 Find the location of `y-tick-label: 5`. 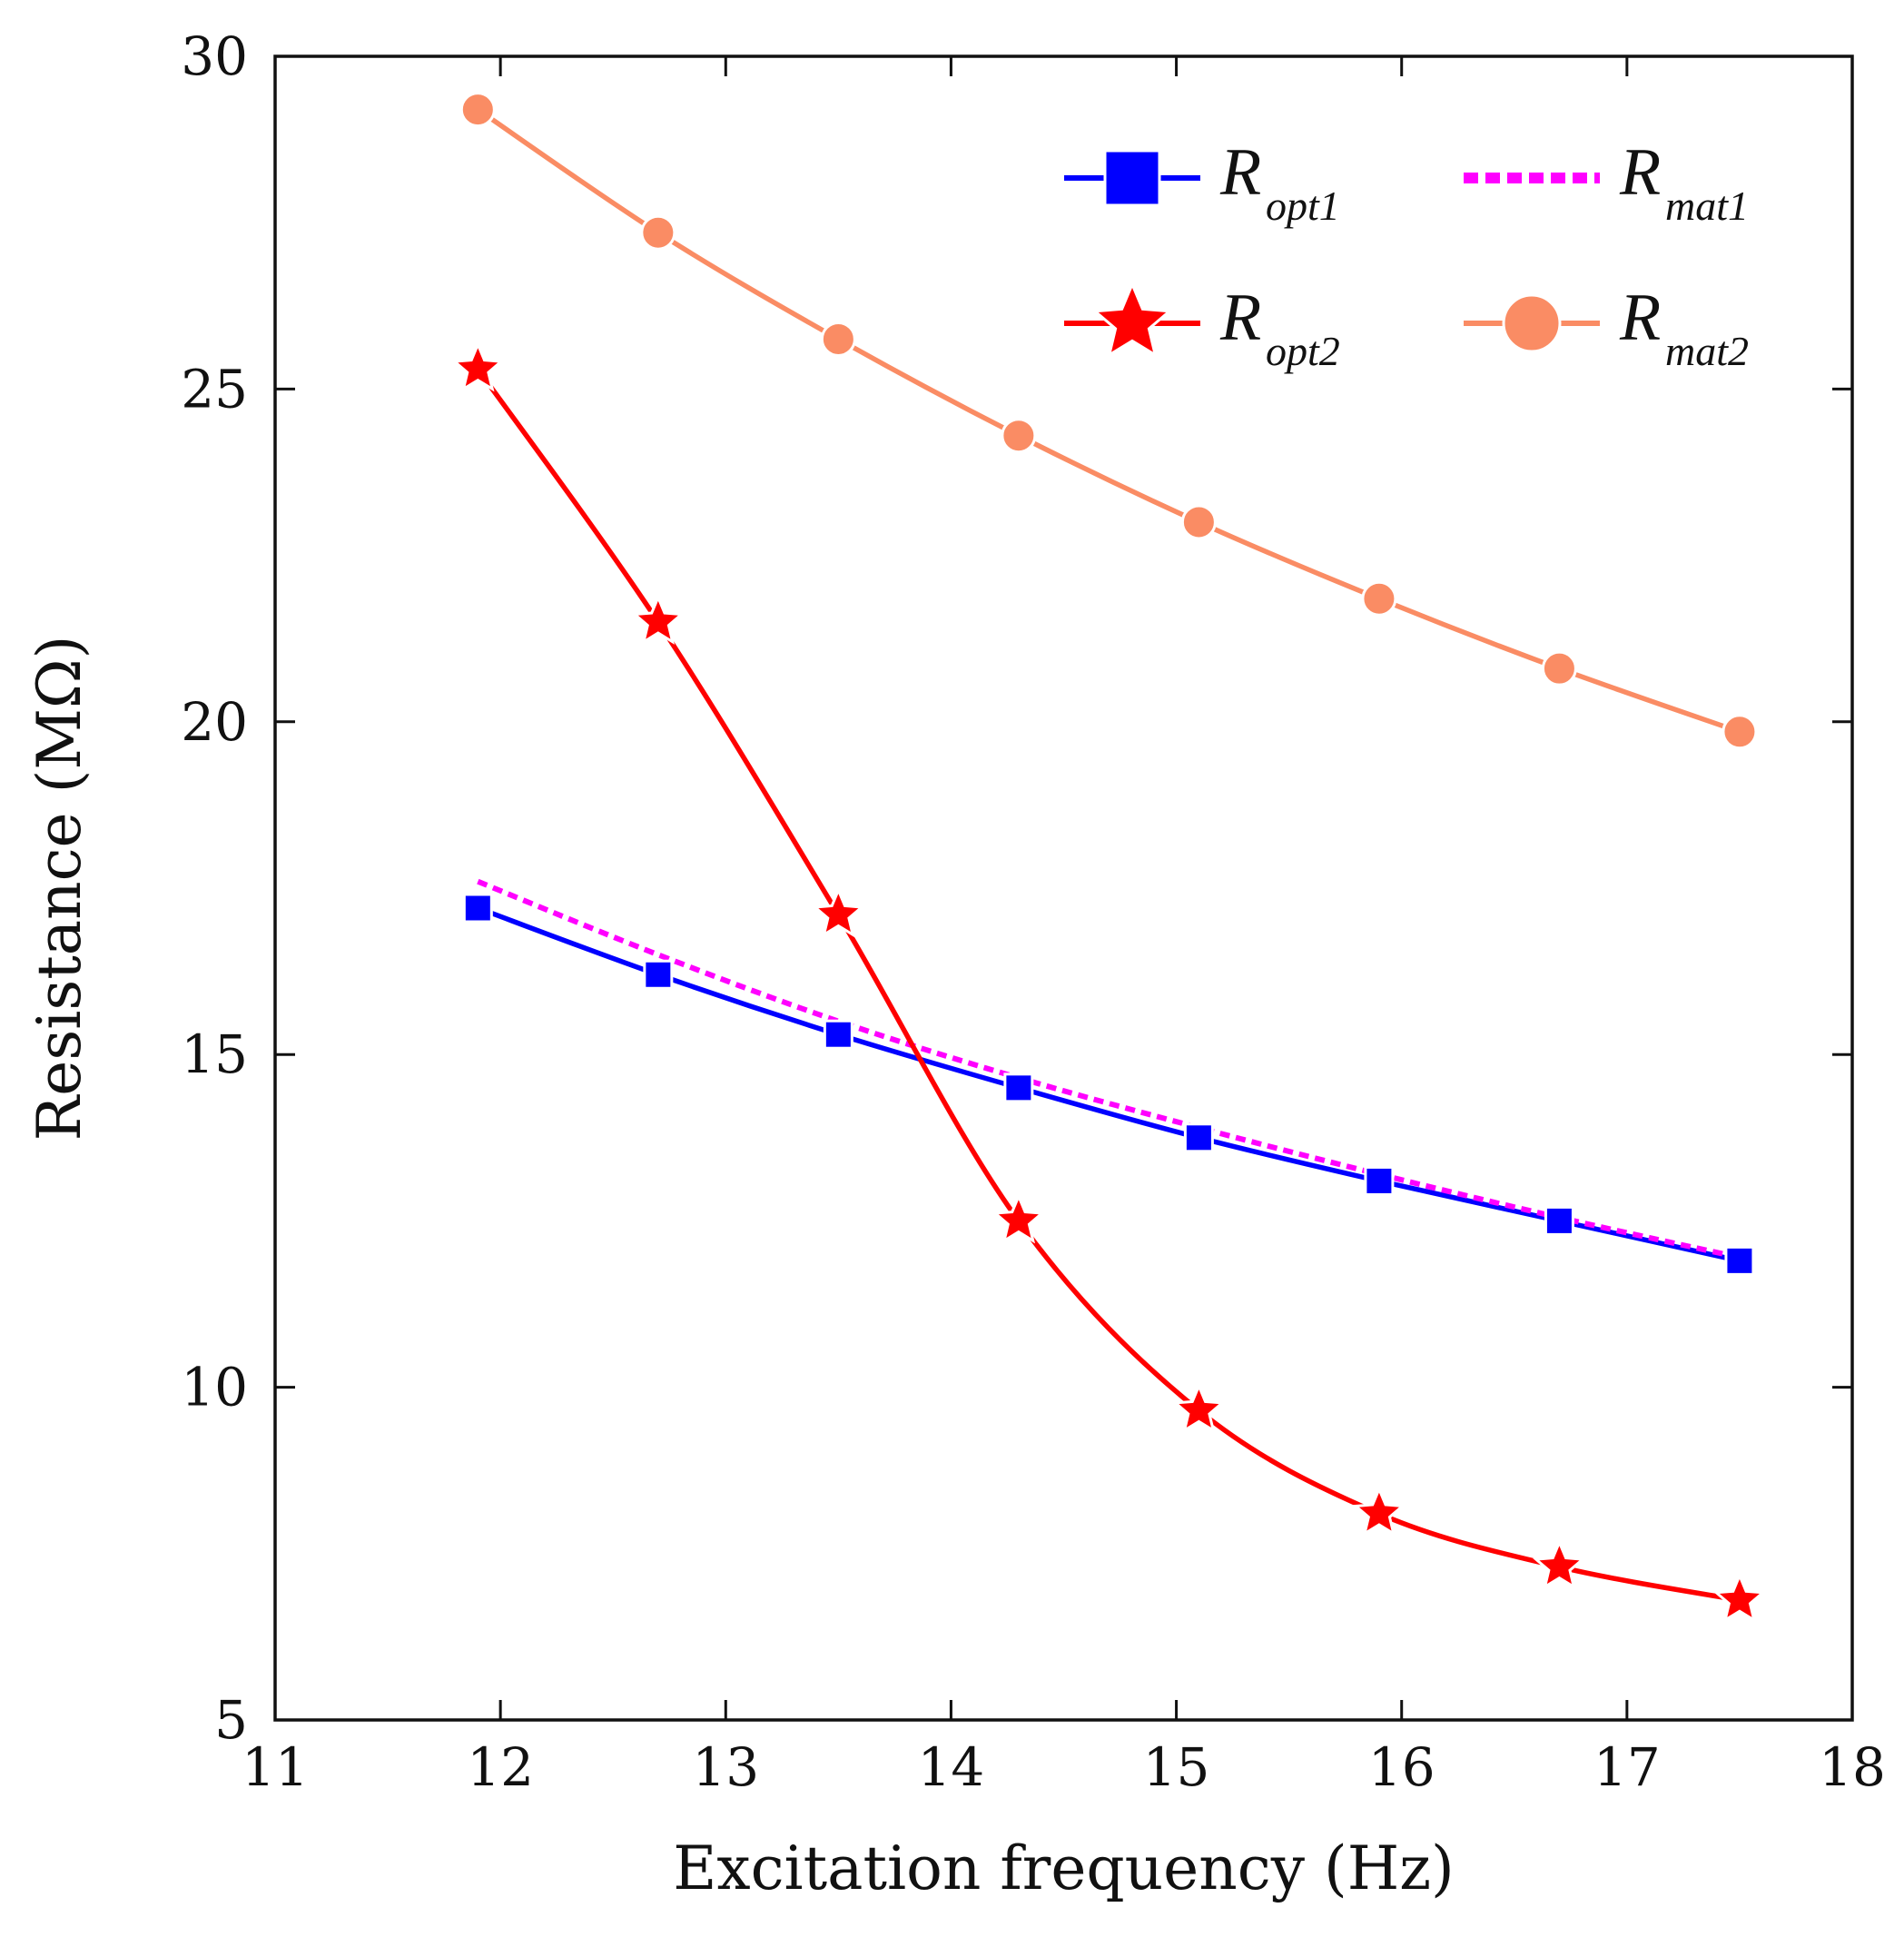

y-tick-label: 5 is located at coordinates (231, 1720).